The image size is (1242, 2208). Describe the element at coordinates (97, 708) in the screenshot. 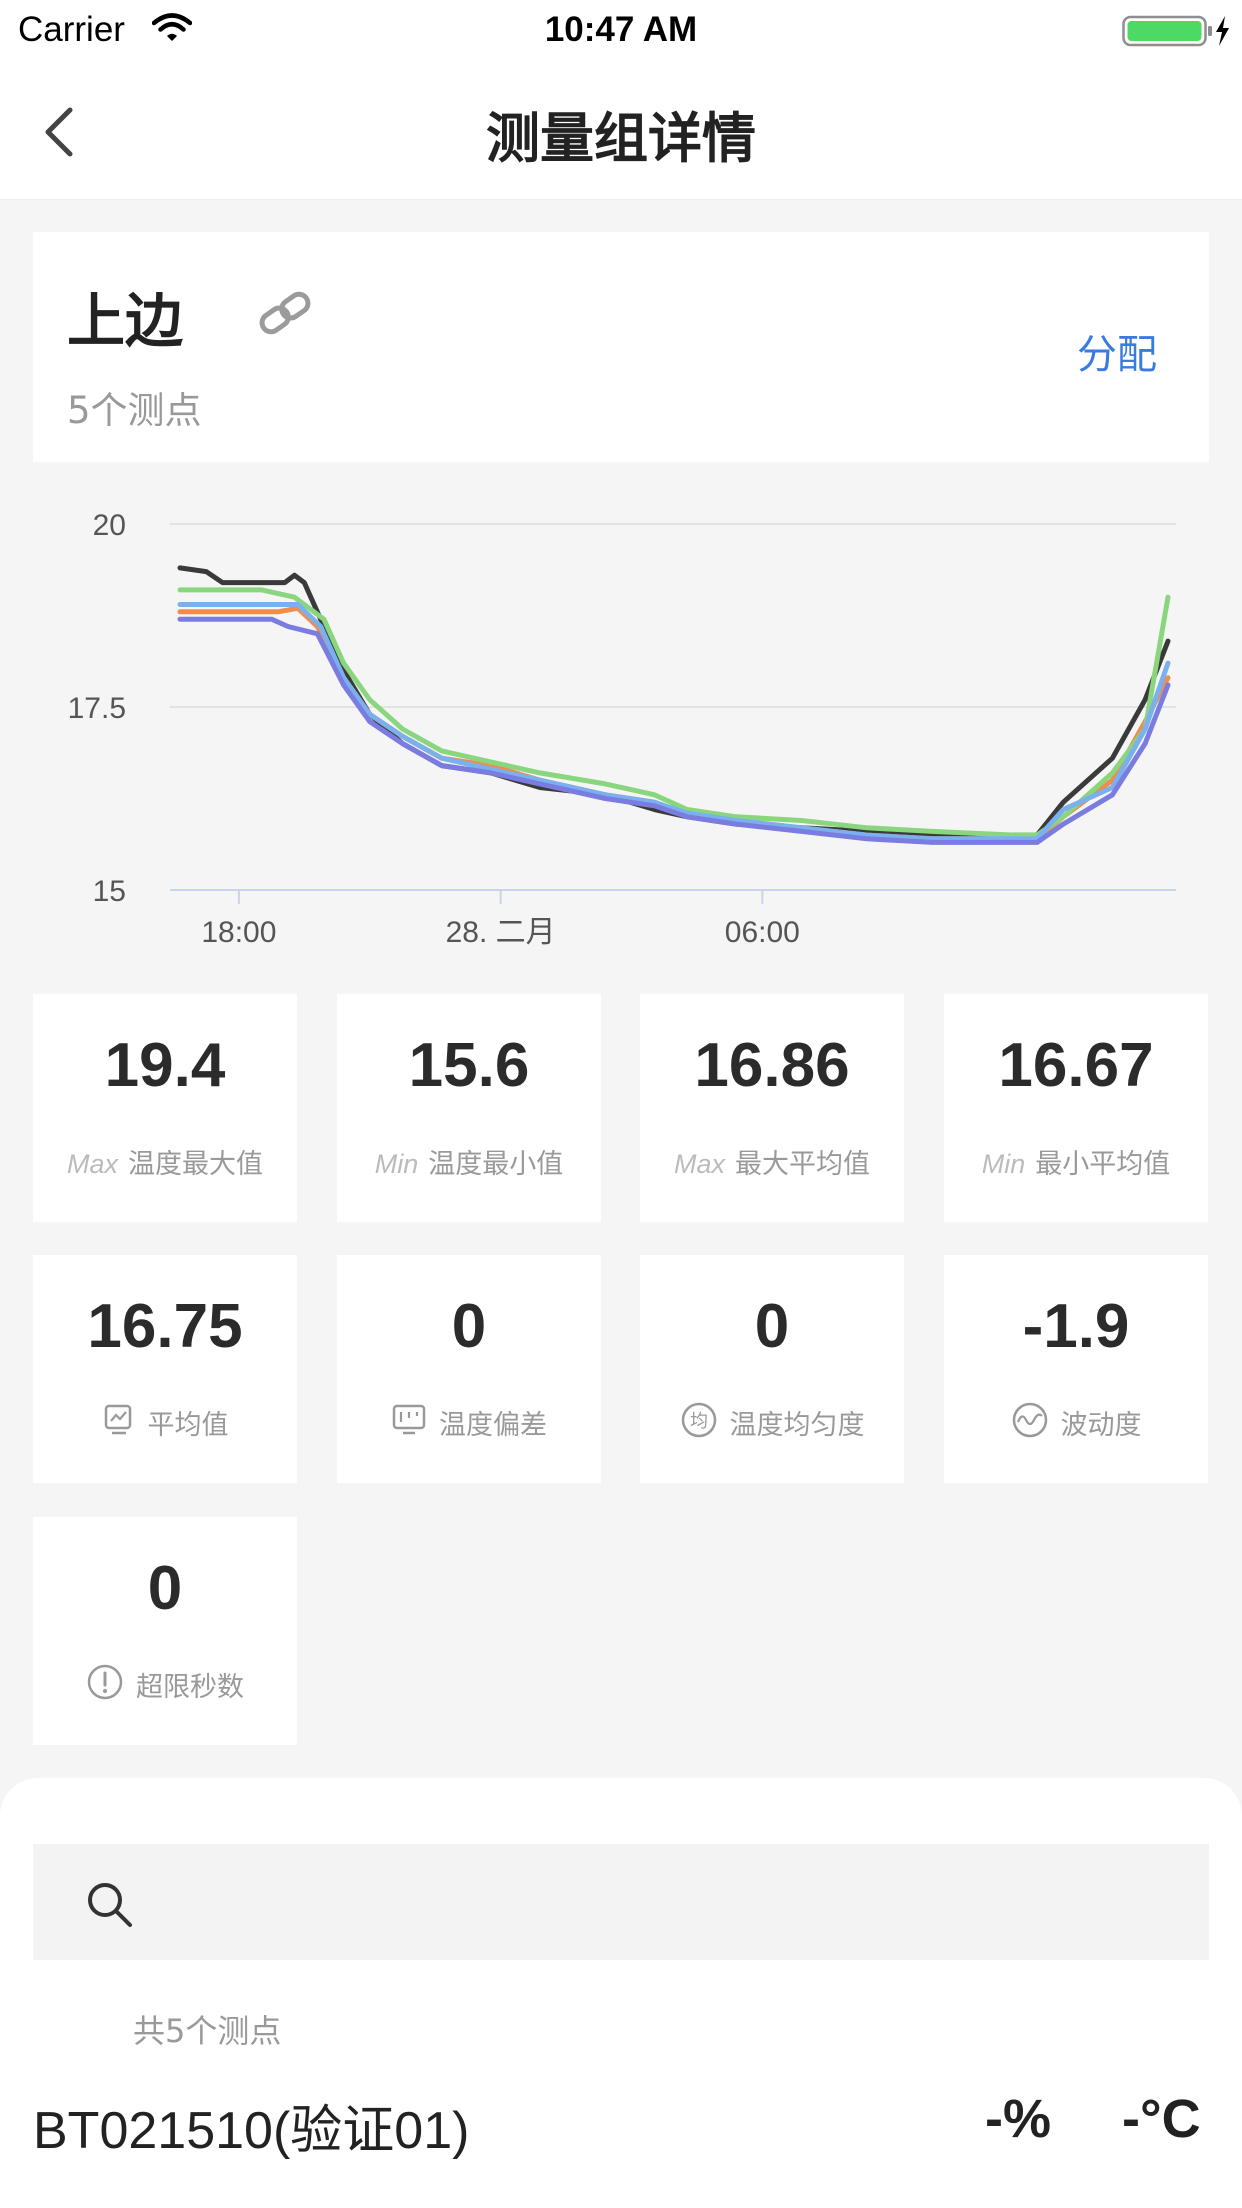

I see `y-tick-label: 17.5` at that location.